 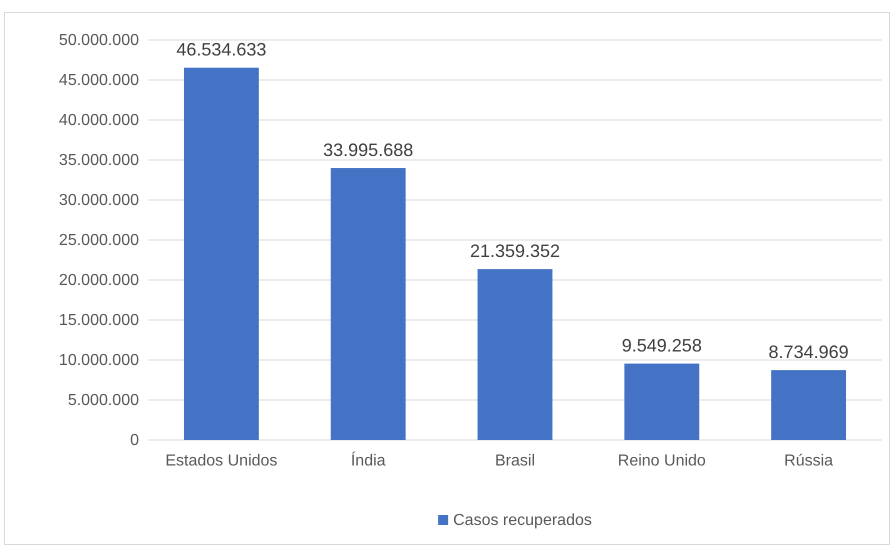 What do you see at coordinates (515, 251) in the screenshot?
I see `data-label: 21.359.352` at bounding box center [515, 251].